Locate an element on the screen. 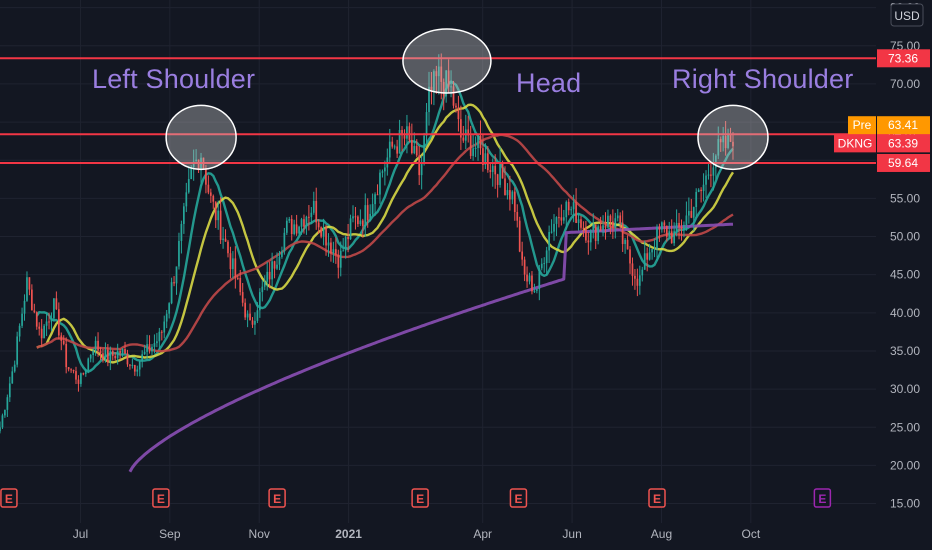 The image size is (932, 550). price-tick-label: 55.00 is located at coordinates (905, 198).